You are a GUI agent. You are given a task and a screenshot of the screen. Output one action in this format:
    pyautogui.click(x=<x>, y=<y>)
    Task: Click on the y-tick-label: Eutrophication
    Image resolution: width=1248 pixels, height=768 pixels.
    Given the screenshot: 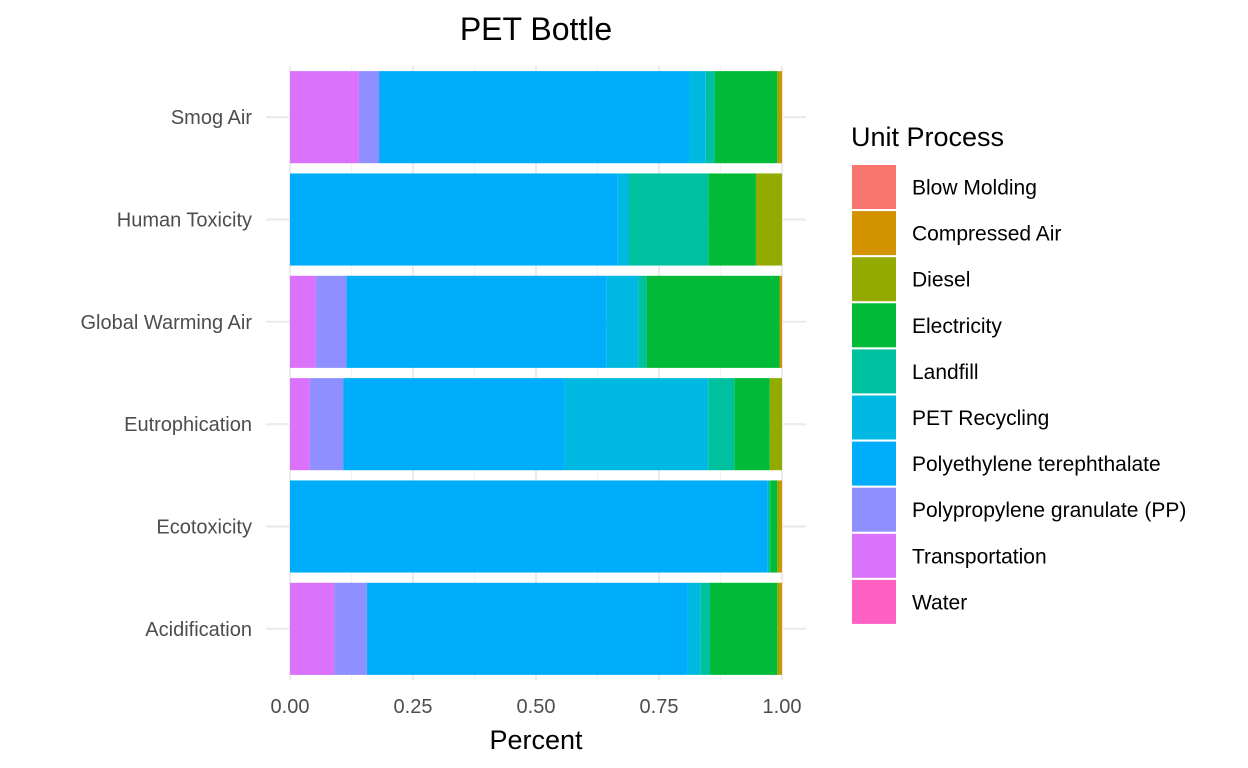 What is the action you would take?
    pyautogui.click(x=188, y=425)
    